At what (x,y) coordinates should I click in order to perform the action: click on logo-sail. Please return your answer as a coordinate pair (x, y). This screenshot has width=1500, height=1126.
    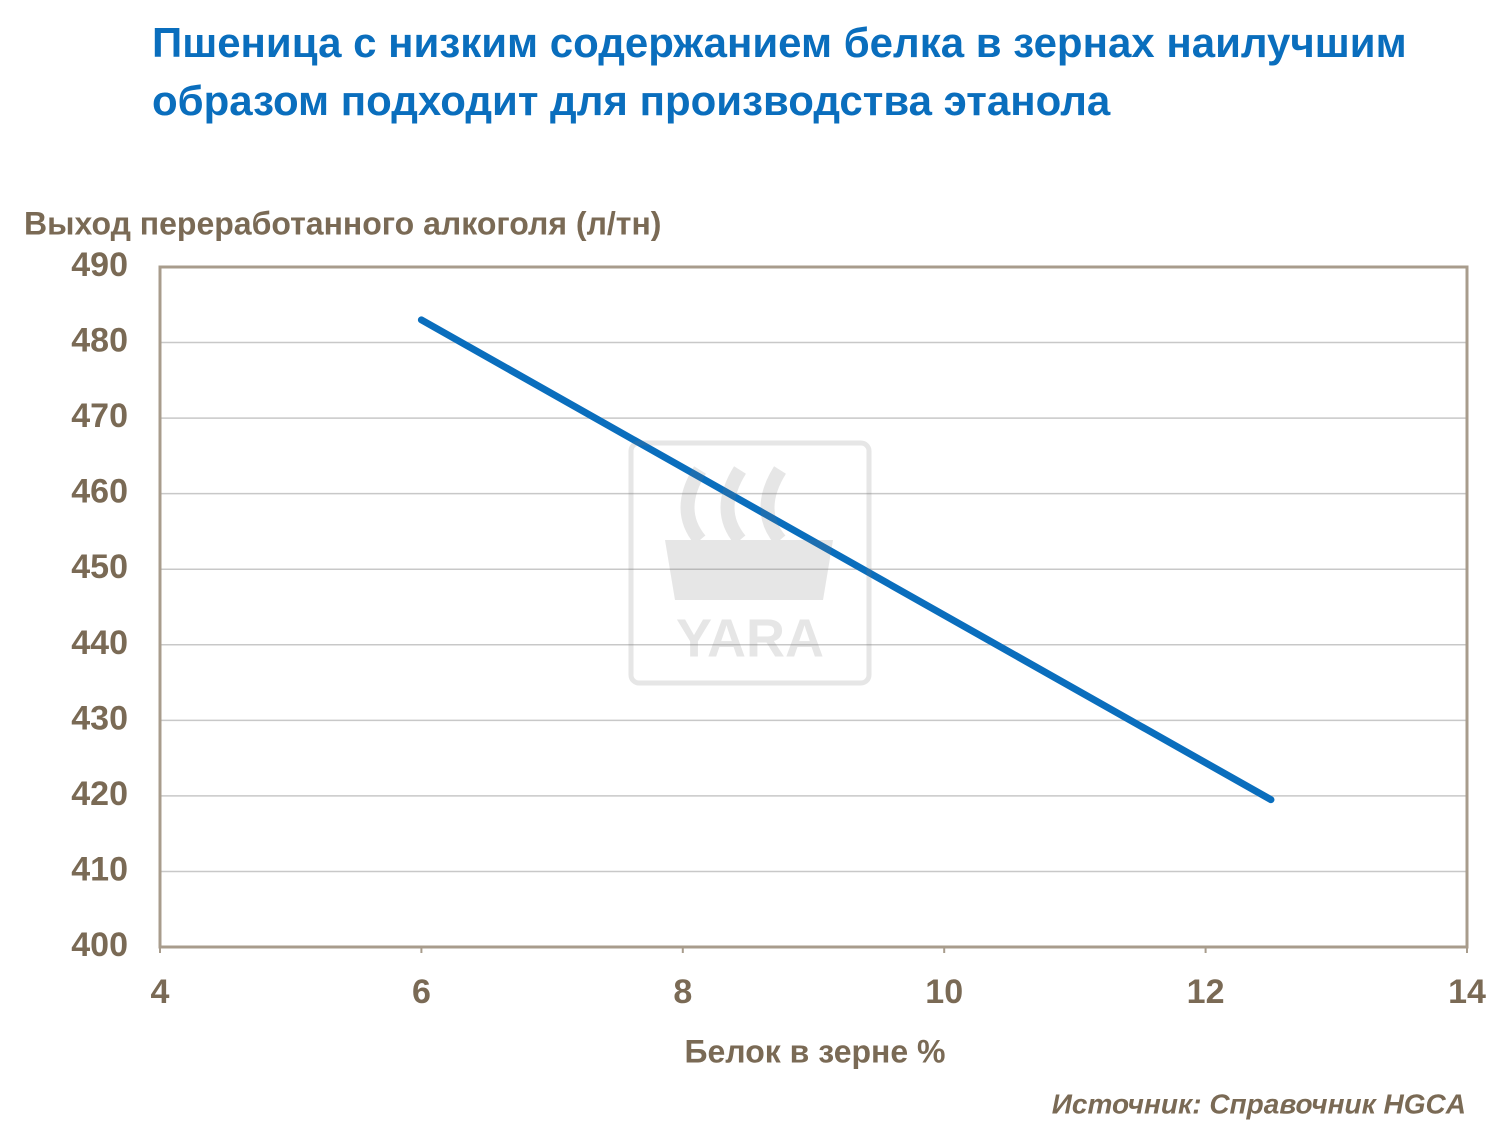
    Looking at the image, I should click on (733, 505).